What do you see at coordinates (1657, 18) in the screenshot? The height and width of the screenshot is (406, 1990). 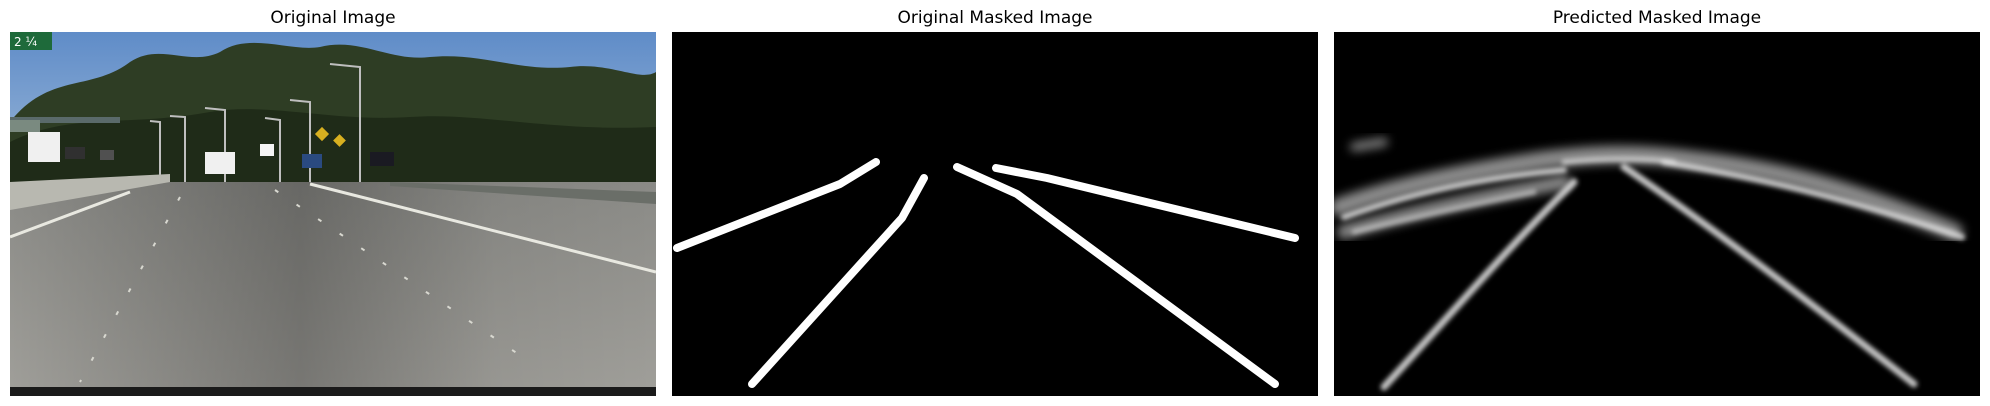 I see `title-predicted-masked-image: Predicted Masked Image` at bounding box center [1657, 18].